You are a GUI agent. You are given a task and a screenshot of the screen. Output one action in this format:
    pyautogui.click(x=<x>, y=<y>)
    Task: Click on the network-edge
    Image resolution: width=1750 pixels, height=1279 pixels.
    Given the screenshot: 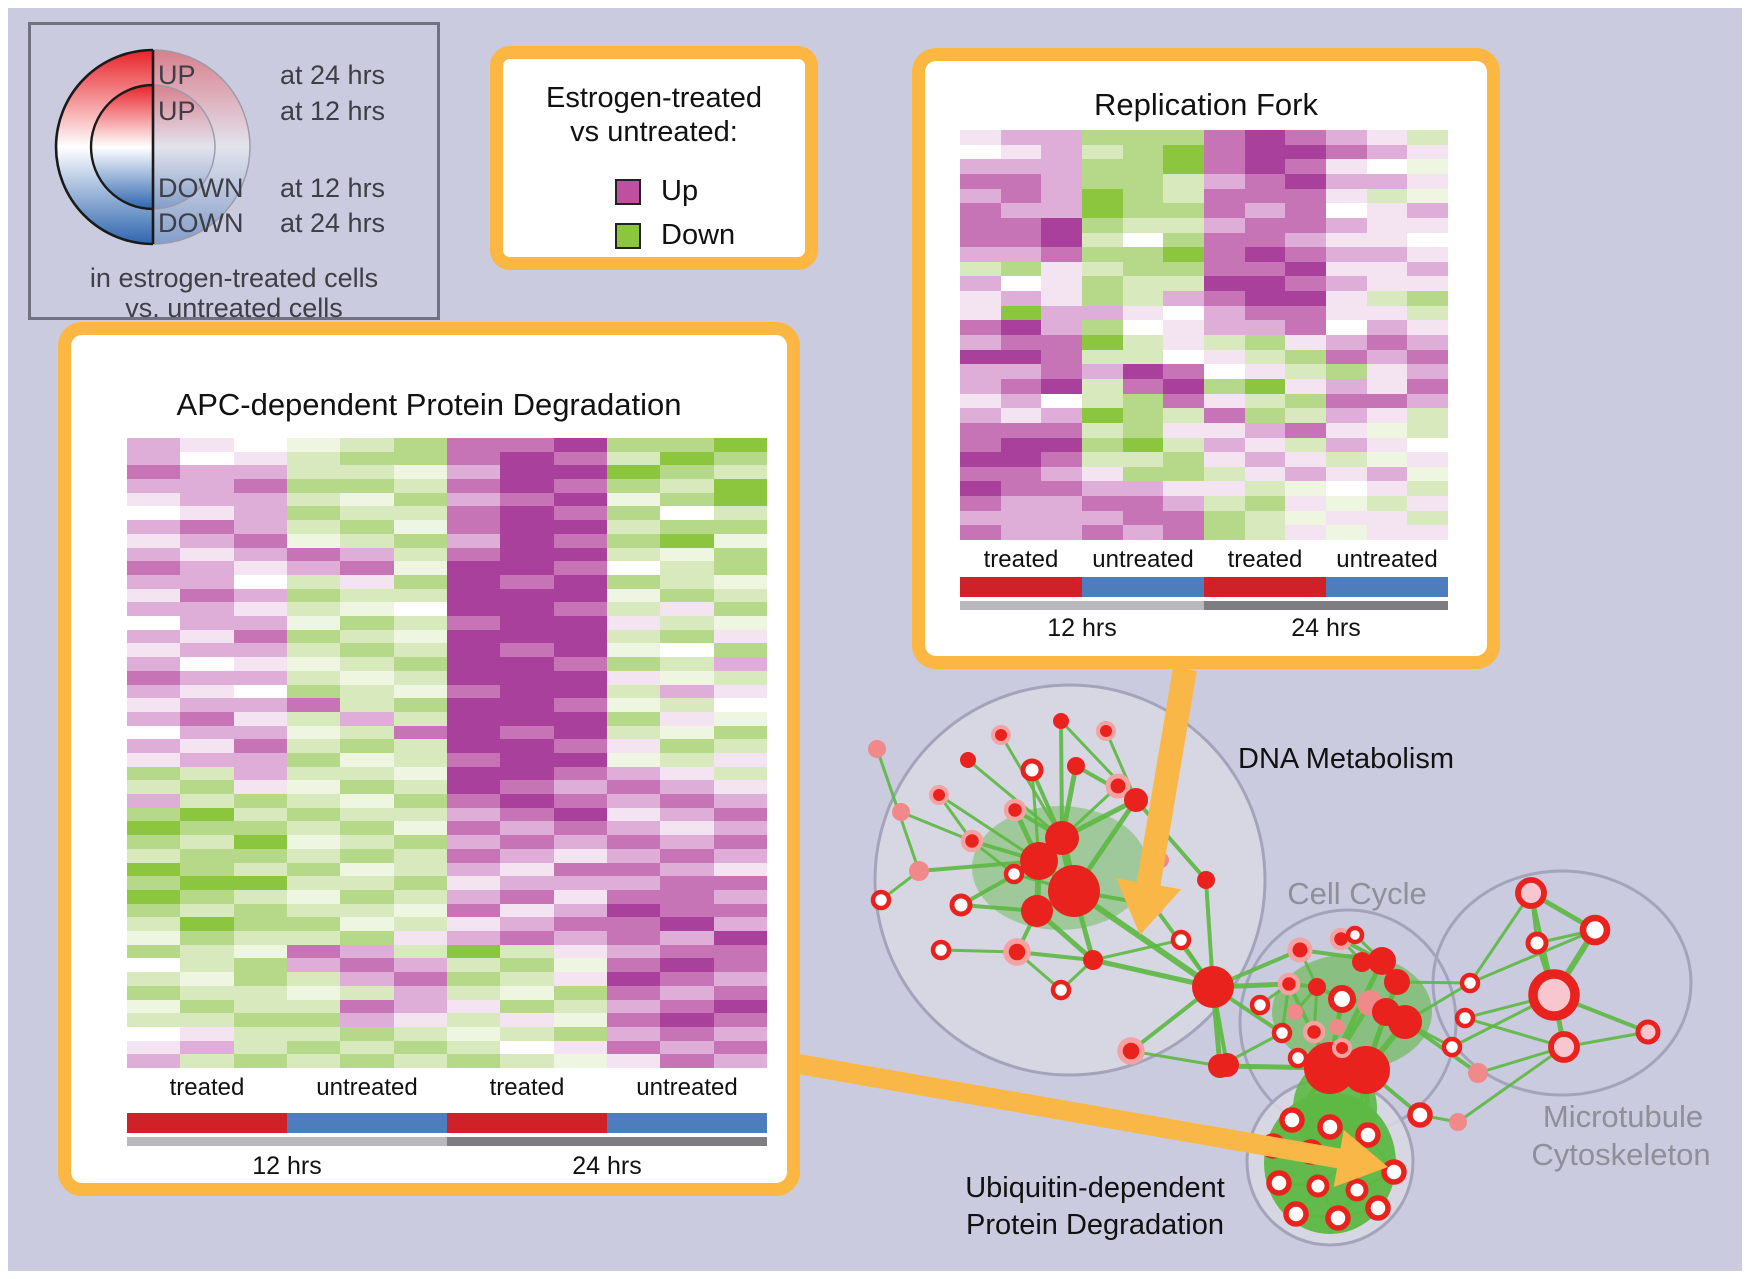 What is the action you would take?
    pyautogui.click(x=936, y=826)
    